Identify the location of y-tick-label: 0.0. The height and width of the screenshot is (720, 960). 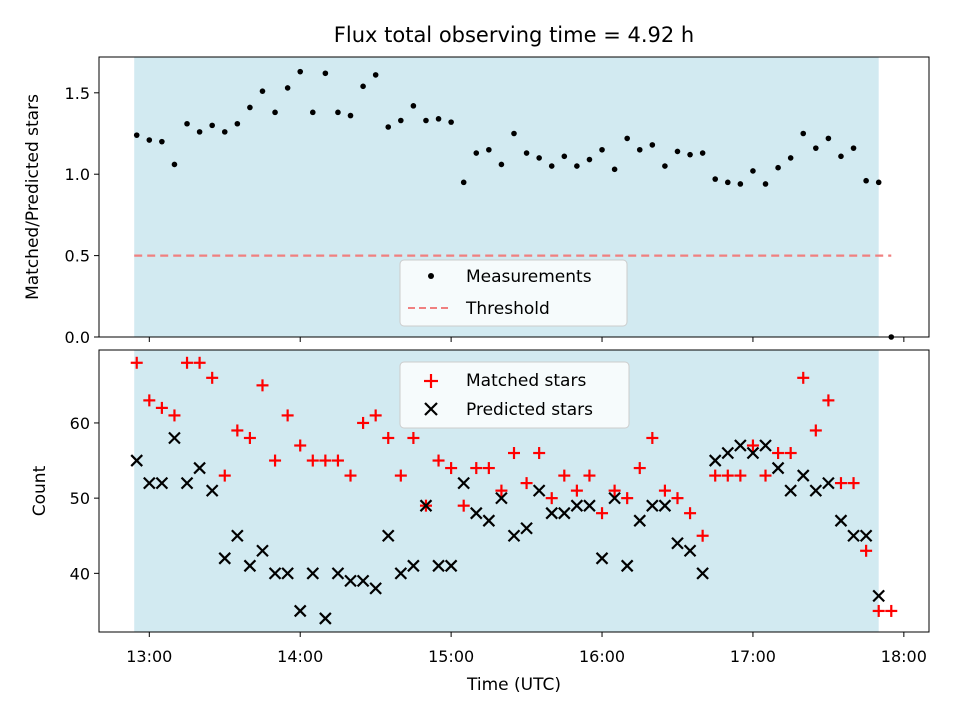
(77, 337).